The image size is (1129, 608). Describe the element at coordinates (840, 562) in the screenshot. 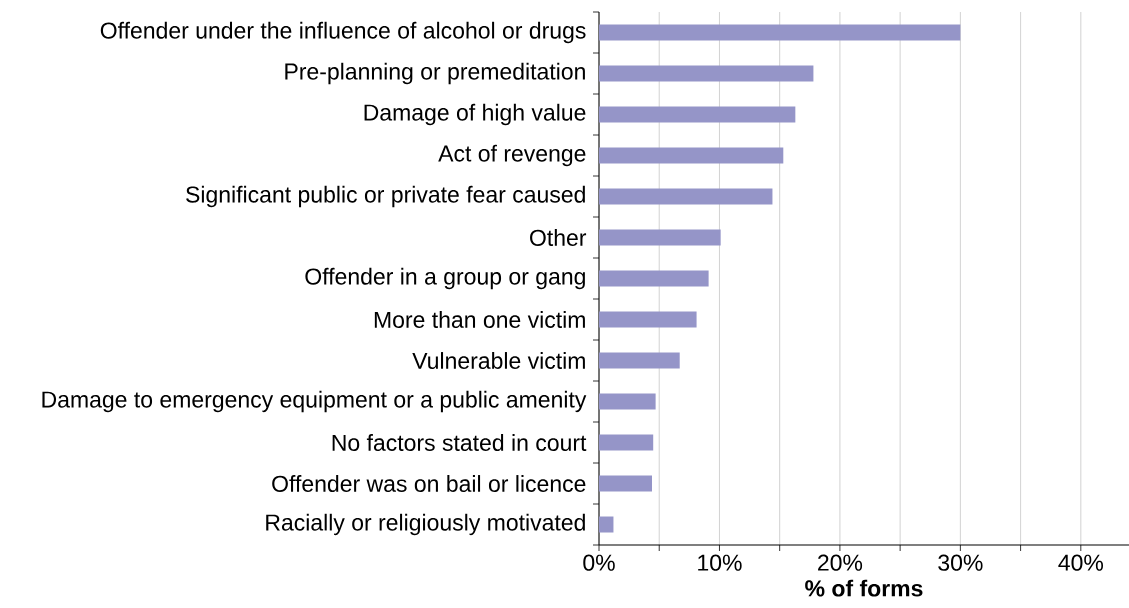

I see `x-tick-label: 20%` at that location.